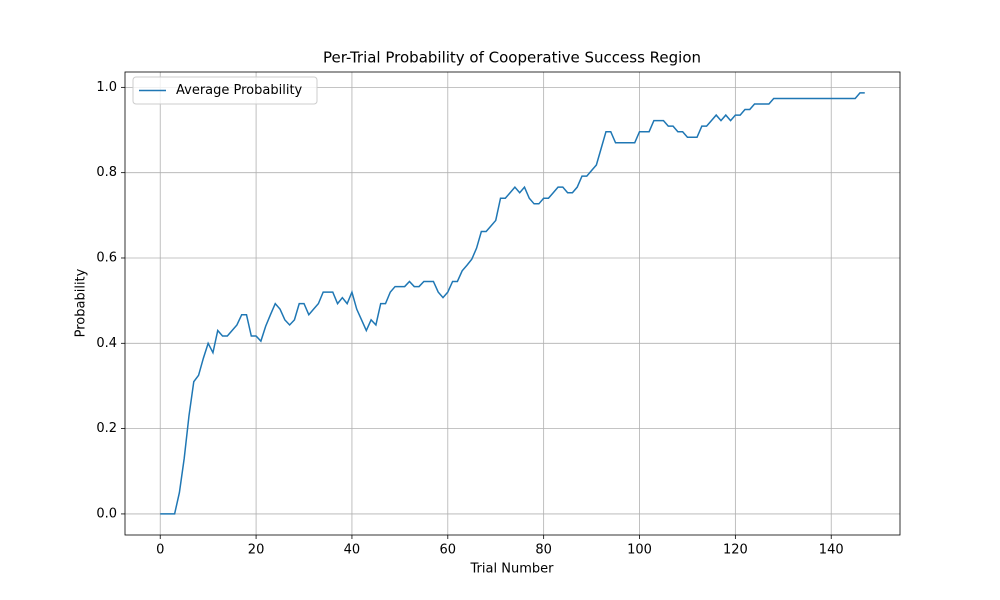  I want to click on x-tick-label: 140, so click(831, 550).